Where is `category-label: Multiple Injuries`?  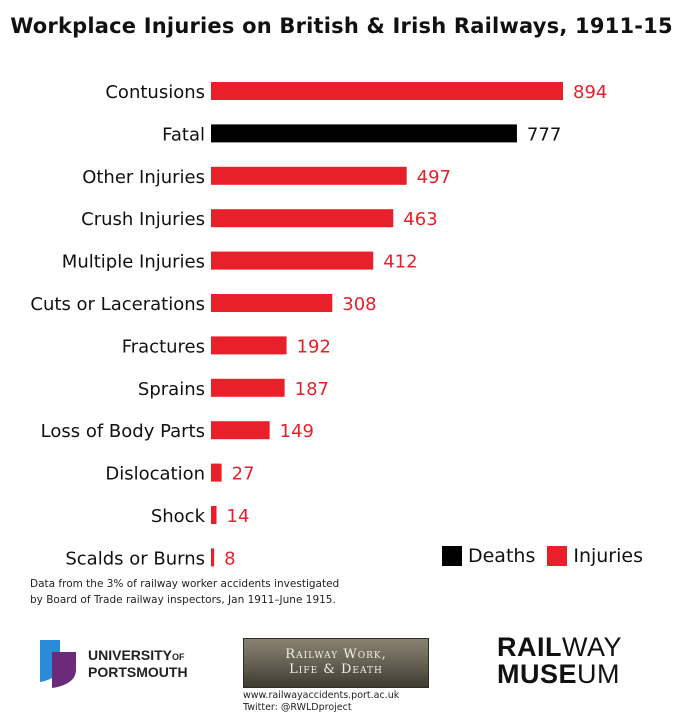
category-label: Multiple Injuries is located at coordinates (133, 262).